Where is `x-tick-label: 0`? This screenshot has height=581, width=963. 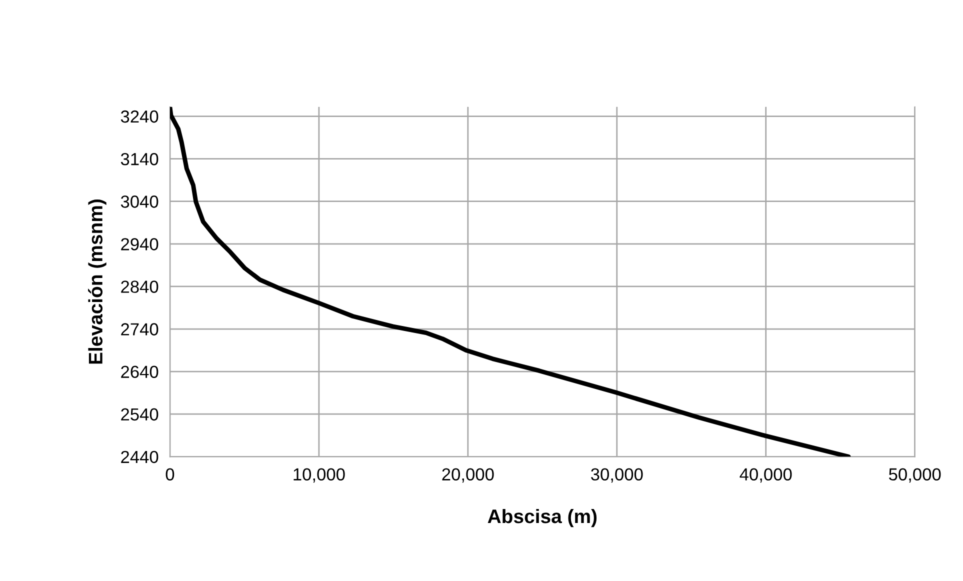 x-tick-label: 0 is located at coordinates (170, 474).